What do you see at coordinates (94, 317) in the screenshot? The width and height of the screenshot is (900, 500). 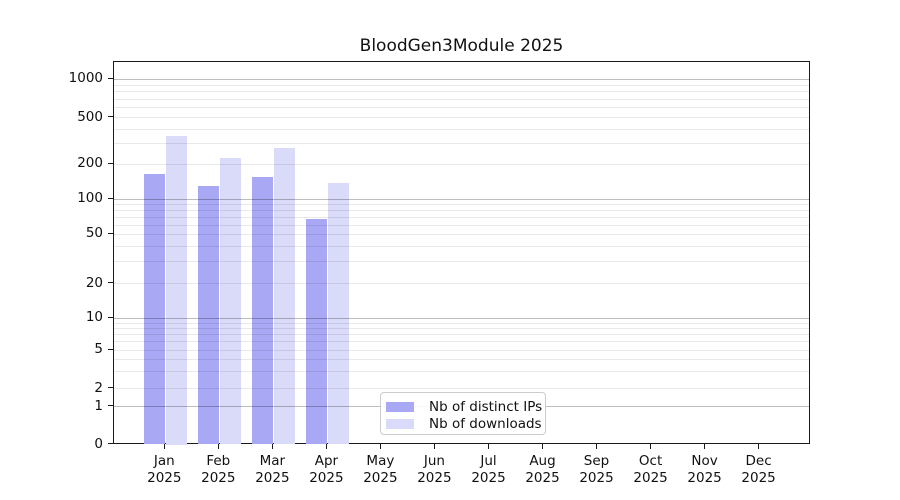 I see `y-tick-label: 10` at bounding box center [94, 317].